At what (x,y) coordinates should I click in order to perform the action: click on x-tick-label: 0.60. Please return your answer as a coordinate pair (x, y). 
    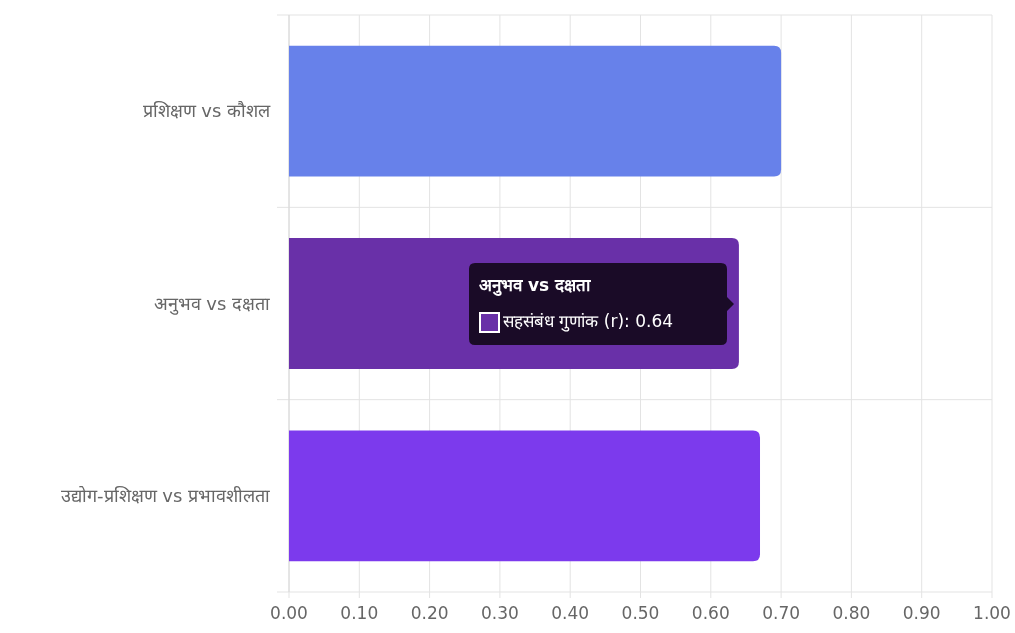
    Looking at the image, I should click on (710, 613).